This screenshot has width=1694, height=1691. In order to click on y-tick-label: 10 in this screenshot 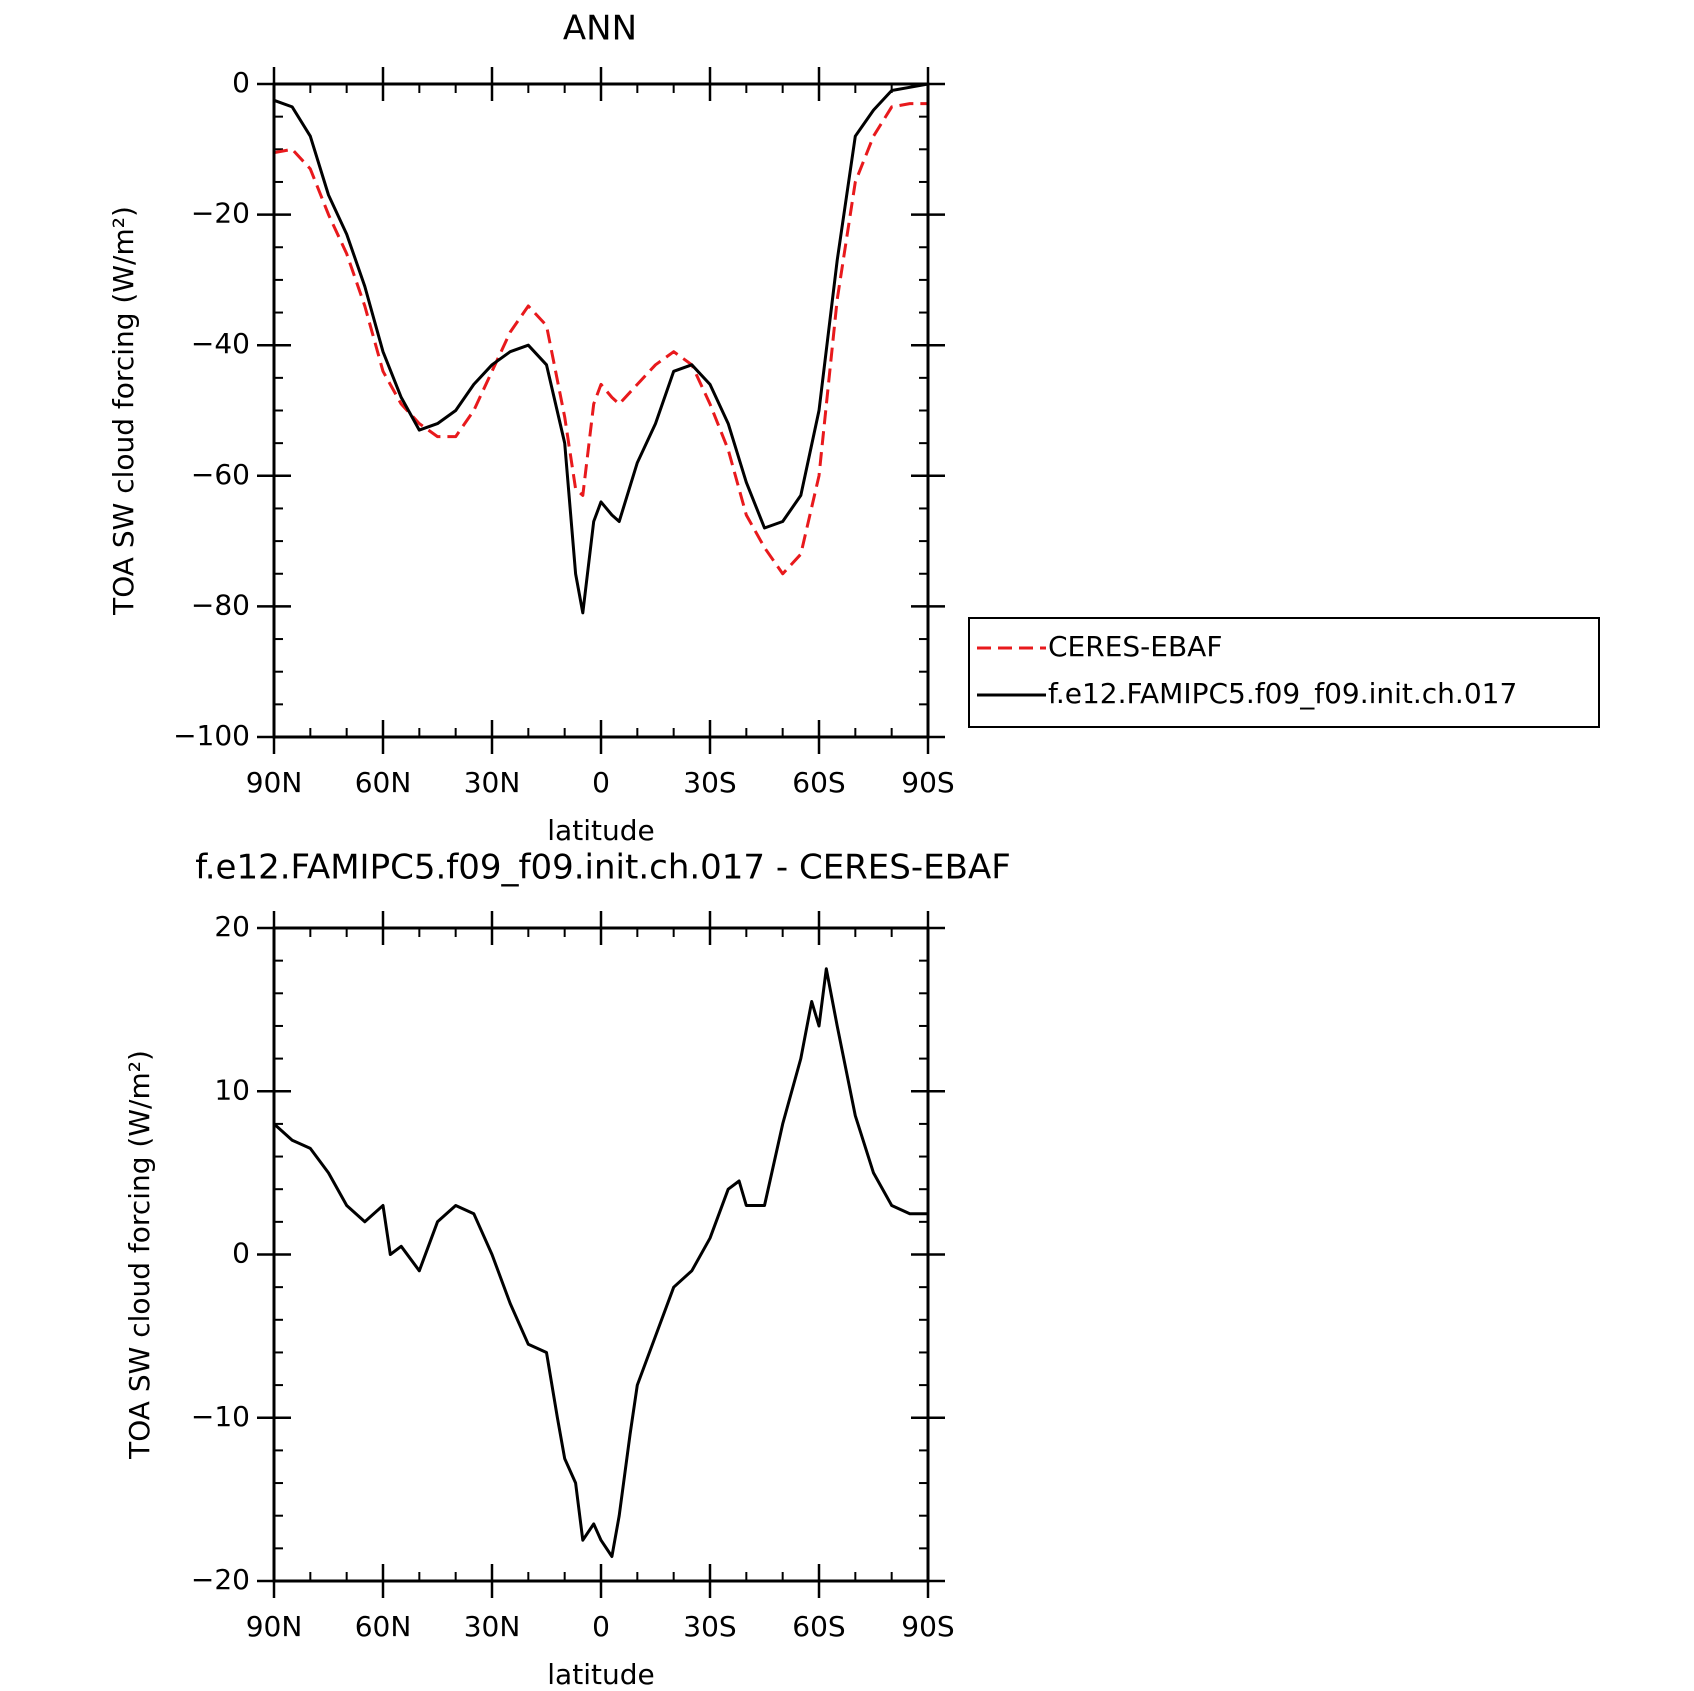, I will do `click(232, 1089)`.